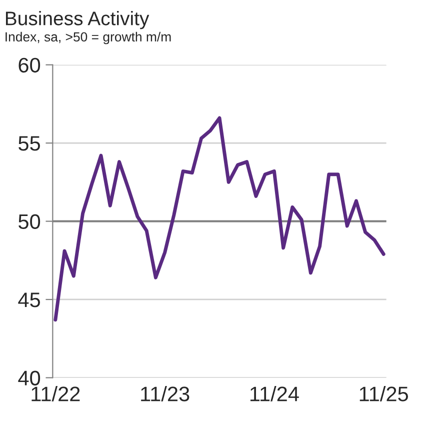  Describe the element at coordinates (274, 394) in the screenshot. I see `x-tick-label: 11/24` at that location.